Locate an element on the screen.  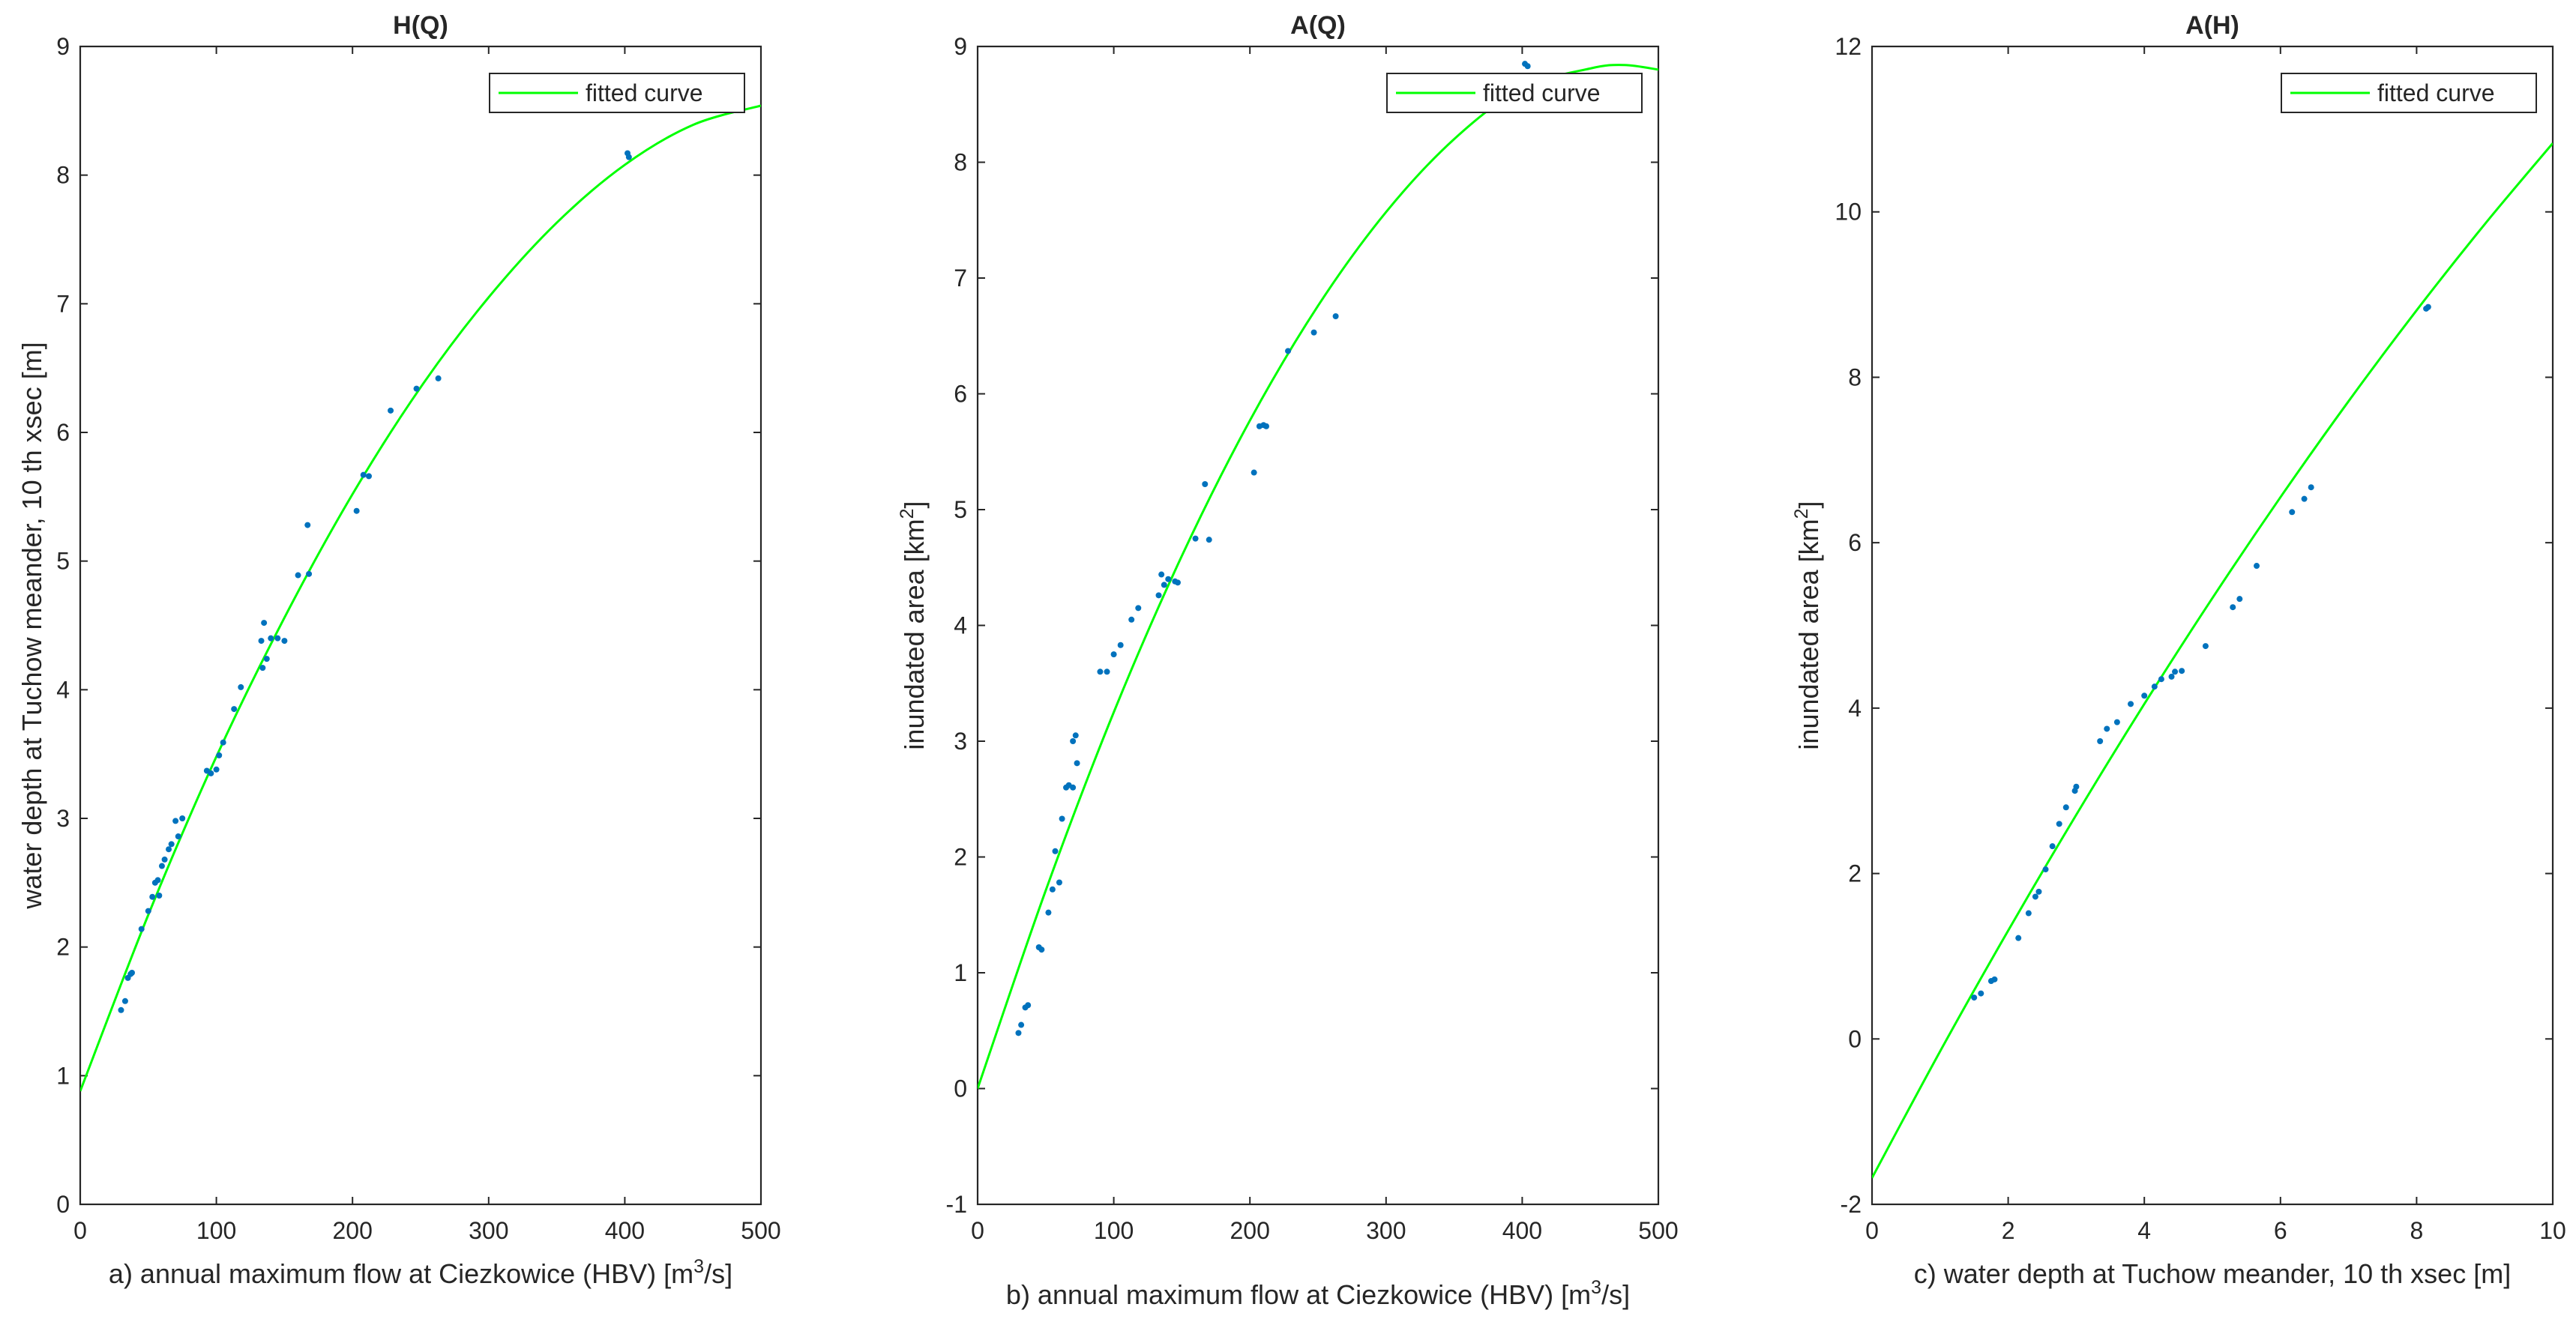
y-tick-label: -1 is located at coordinates (956, 1204).